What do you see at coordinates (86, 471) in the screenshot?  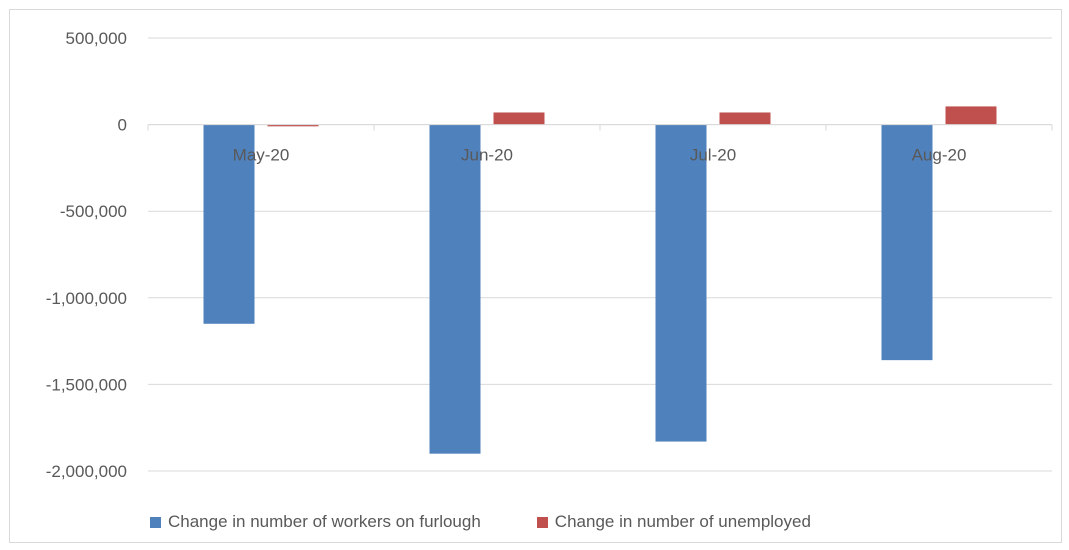 I see `y-tick-label: -2,000,000` at bounding box center [86, 471].